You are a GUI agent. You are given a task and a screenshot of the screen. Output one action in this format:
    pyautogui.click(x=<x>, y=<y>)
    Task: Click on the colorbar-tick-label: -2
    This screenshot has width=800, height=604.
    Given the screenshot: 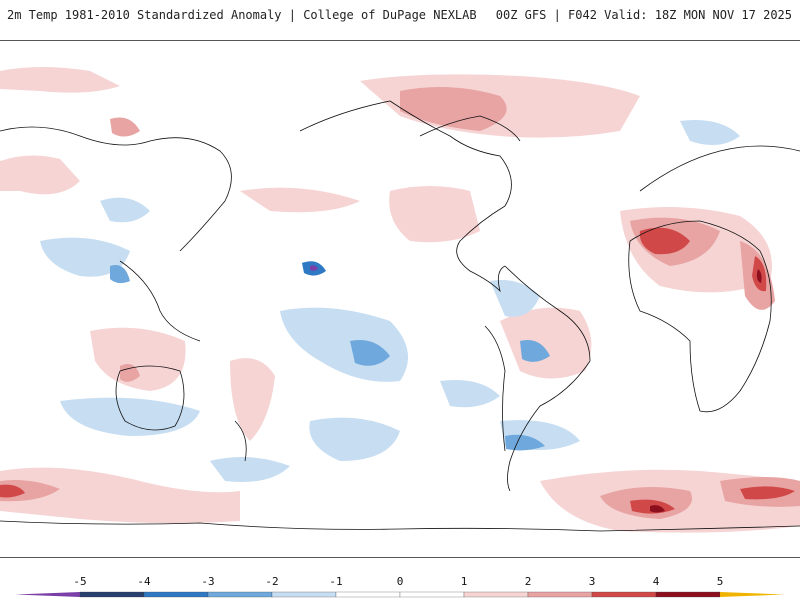 What is the action you would take?
    pyautogui.click(x=272, y=581)
    